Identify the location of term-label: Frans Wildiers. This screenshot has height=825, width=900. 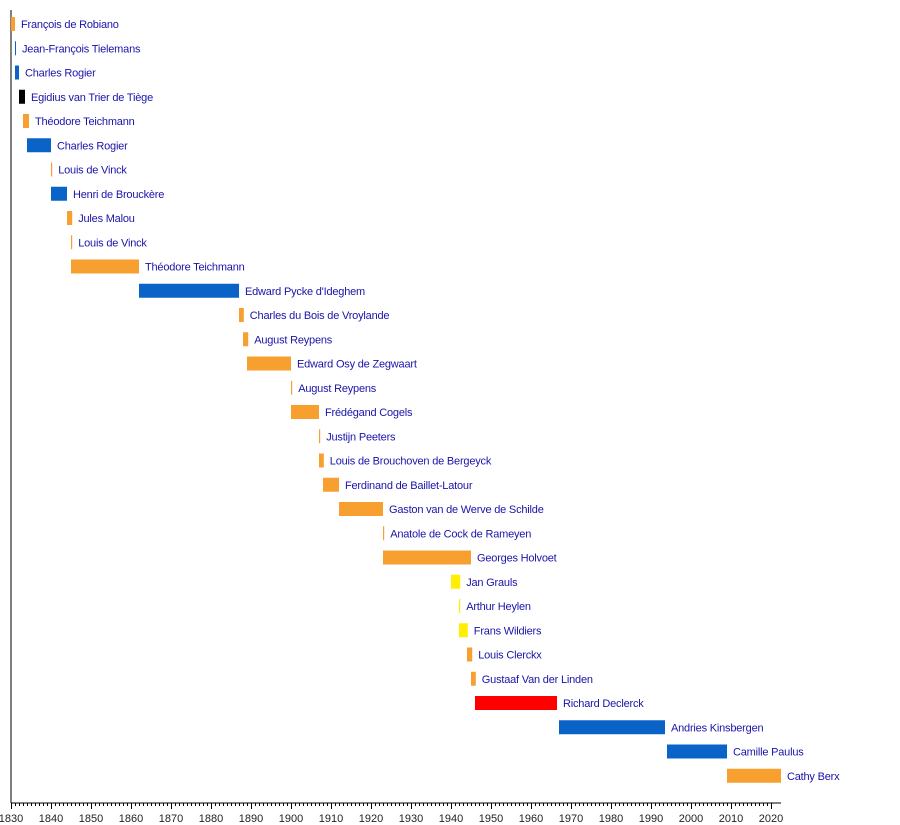
(508, 631).